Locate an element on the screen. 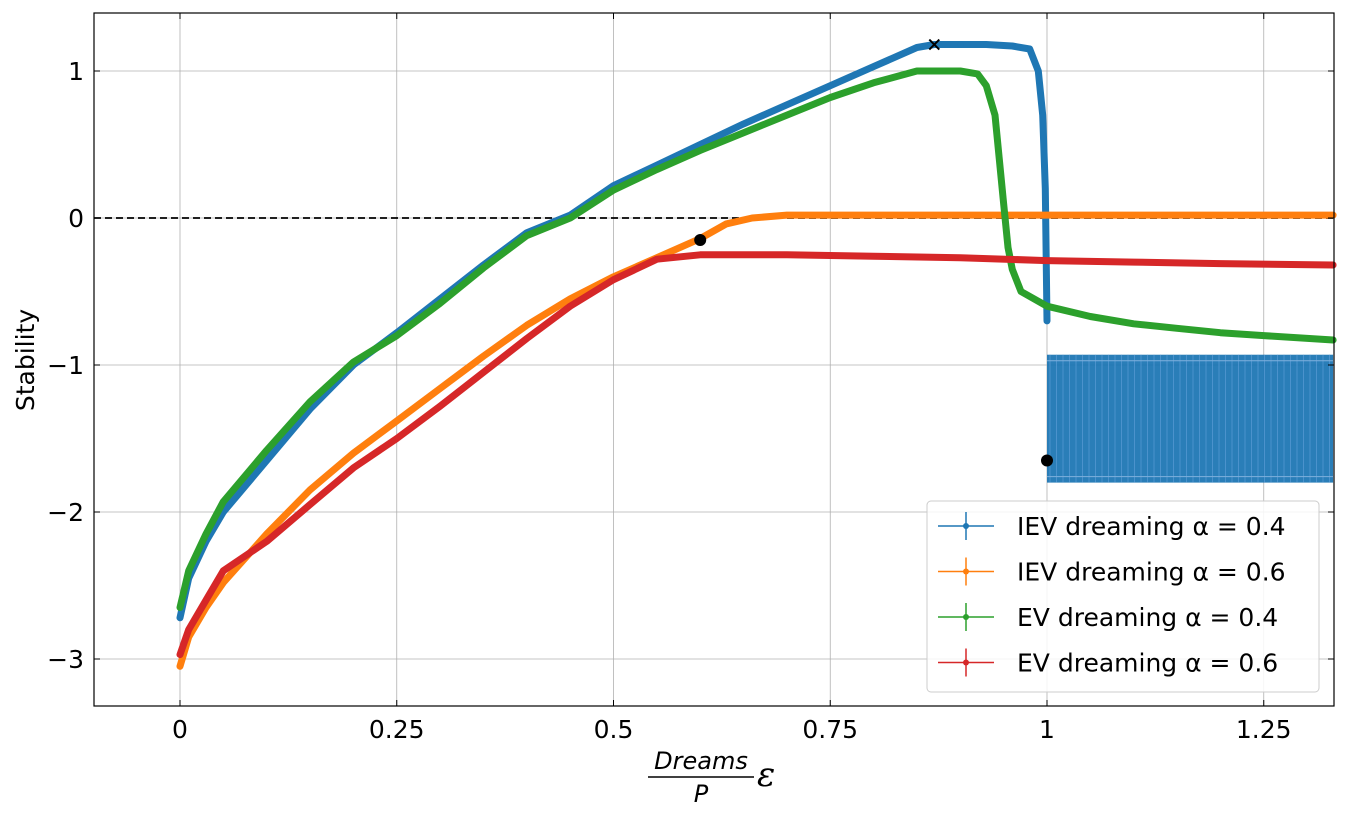 Image resolution: width=1346 pixels, height=814 pixels. legend-label: IEV dreaming α = 0.6 is located at coordinates (1151, 572).